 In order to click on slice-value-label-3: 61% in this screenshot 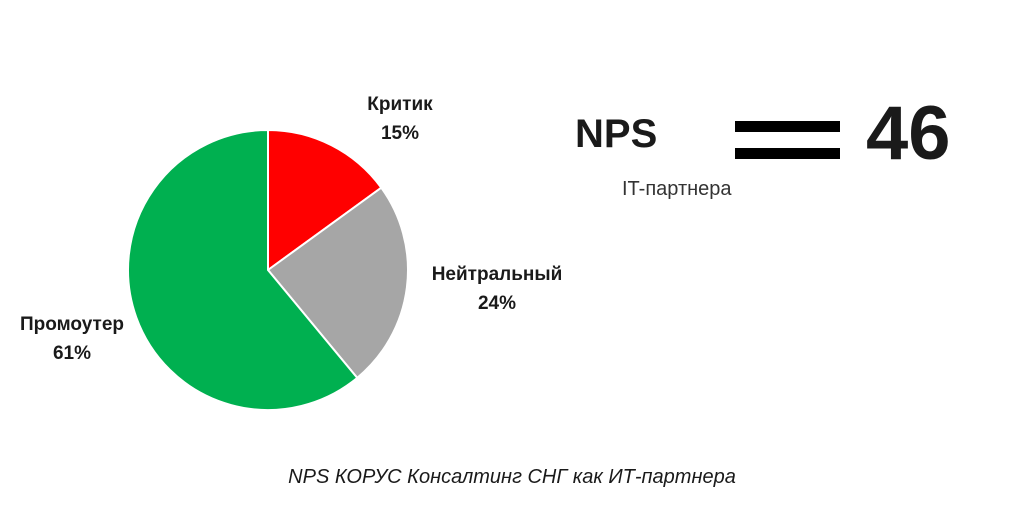, I will do `click(72, 353)`.